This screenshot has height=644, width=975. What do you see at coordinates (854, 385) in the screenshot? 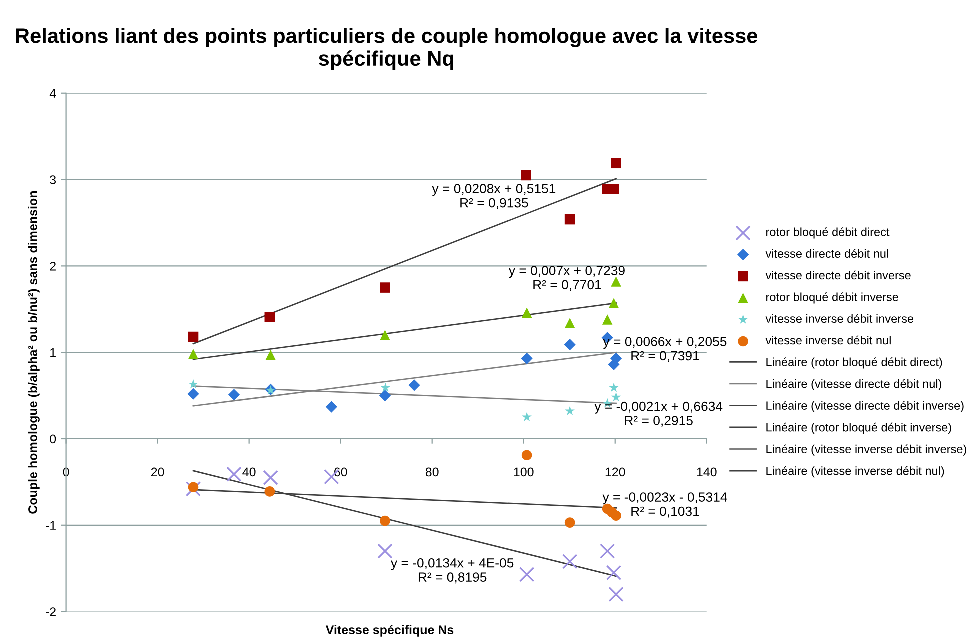
I see `legend-label: Linéaire (vitesse directe débit nul)` at bounding box center [854, 385].